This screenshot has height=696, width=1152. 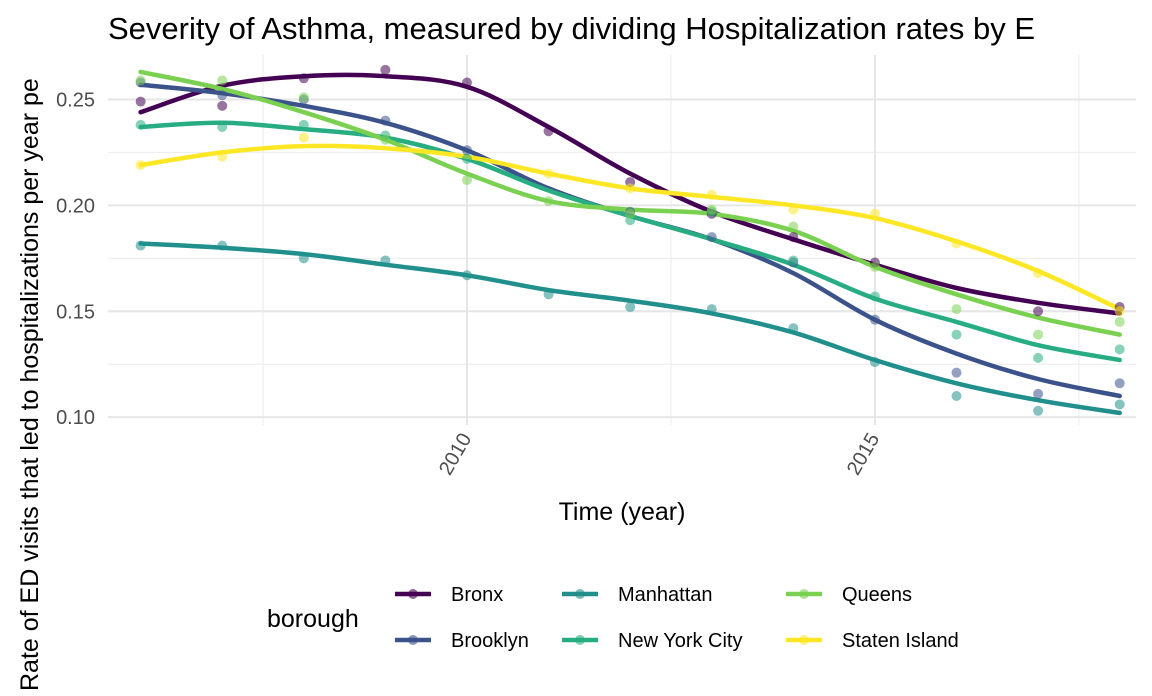 What do you see at coordinates (622, 512) in the screenshot?
I see `x-axis-title: Time (year)` at bounding box center [622, 512].